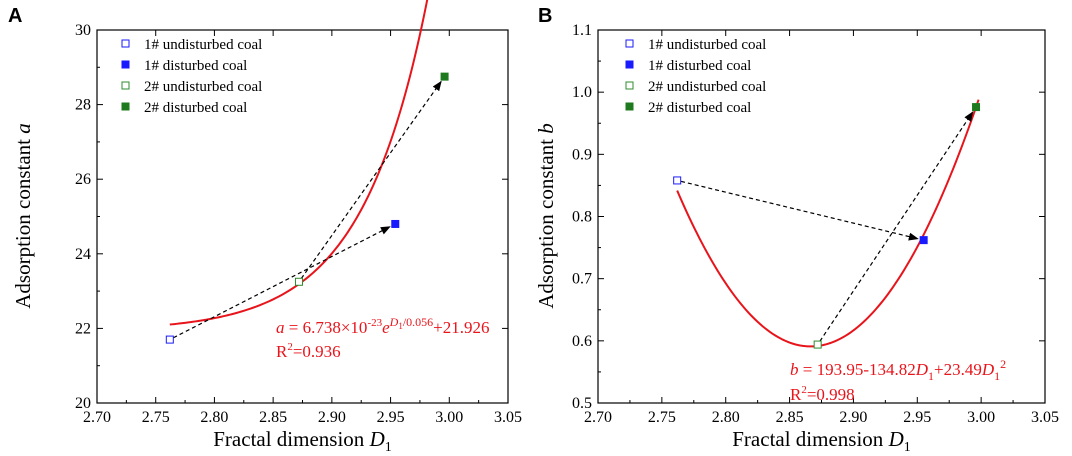  What do you see at coordinates (857, 369) in the screenshot?
I see `eq-text: = 193.95-134.82` at bounding box center [857, 369].